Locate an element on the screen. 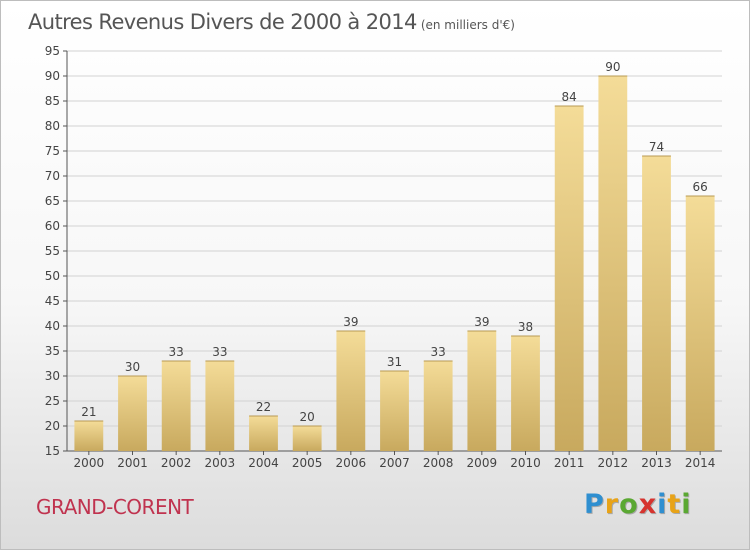 The width and height of the screenshot is (750, 550). x-tick-label: 2012 is located at coordinates (613, 463).